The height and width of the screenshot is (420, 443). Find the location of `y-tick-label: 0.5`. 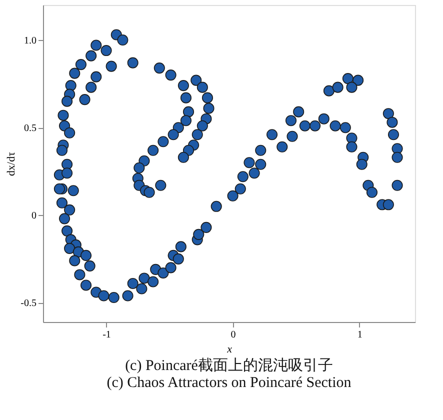

y-tick-label: 0.5 is located at coordinates (30, 128).